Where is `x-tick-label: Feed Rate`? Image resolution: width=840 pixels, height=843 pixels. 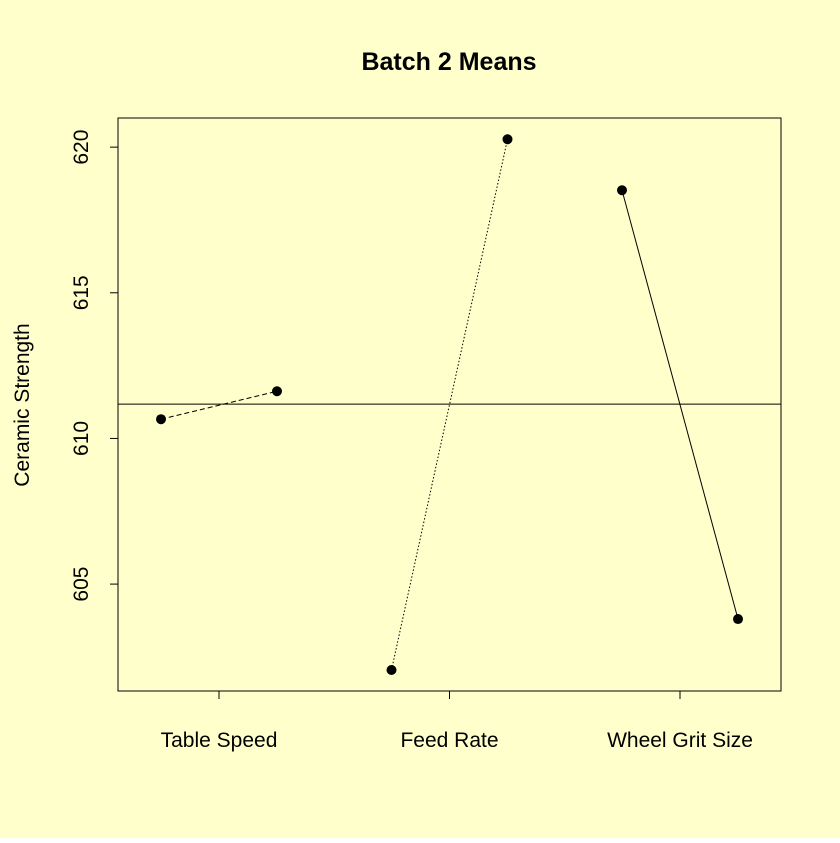
x-tick-label: Feed Rate is located at coordinates (449, 740).